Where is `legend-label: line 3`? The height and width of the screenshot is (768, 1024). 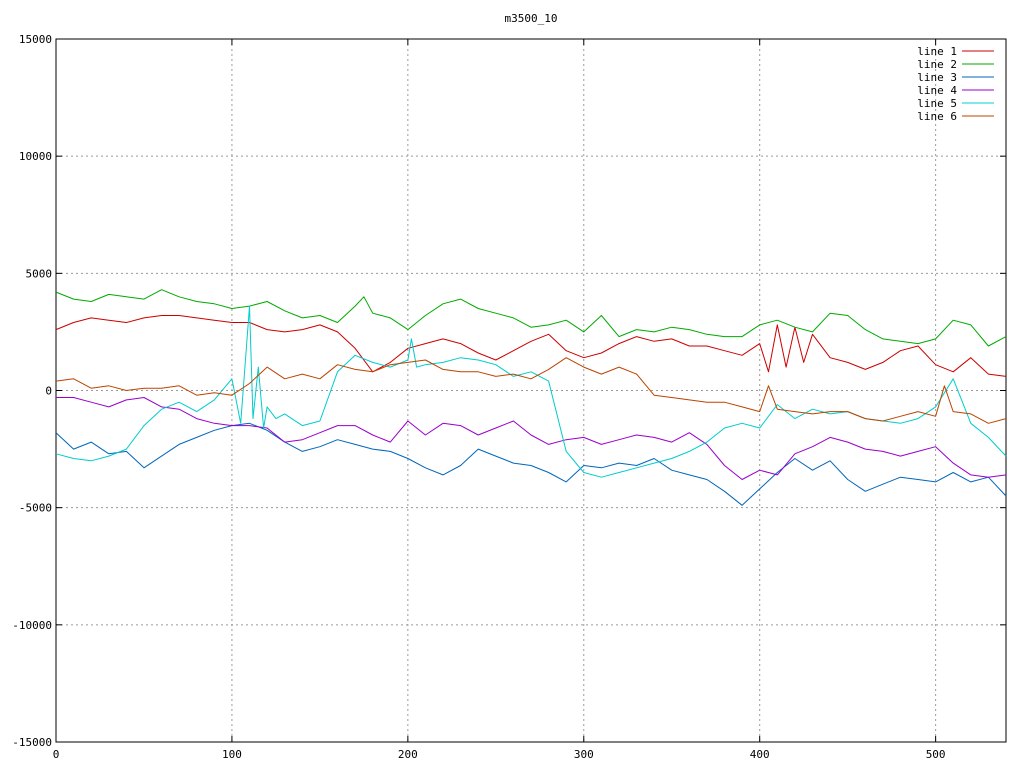
legend-label: line 3 is located at coordinates (937, 77).